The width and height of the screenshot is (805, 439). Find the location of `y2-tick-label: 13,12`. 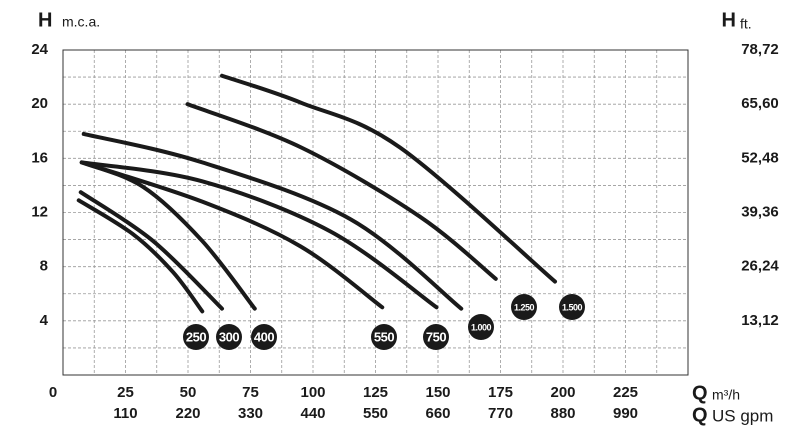

y2-tick-label: 13,12 is located at coordinates (760, 320).